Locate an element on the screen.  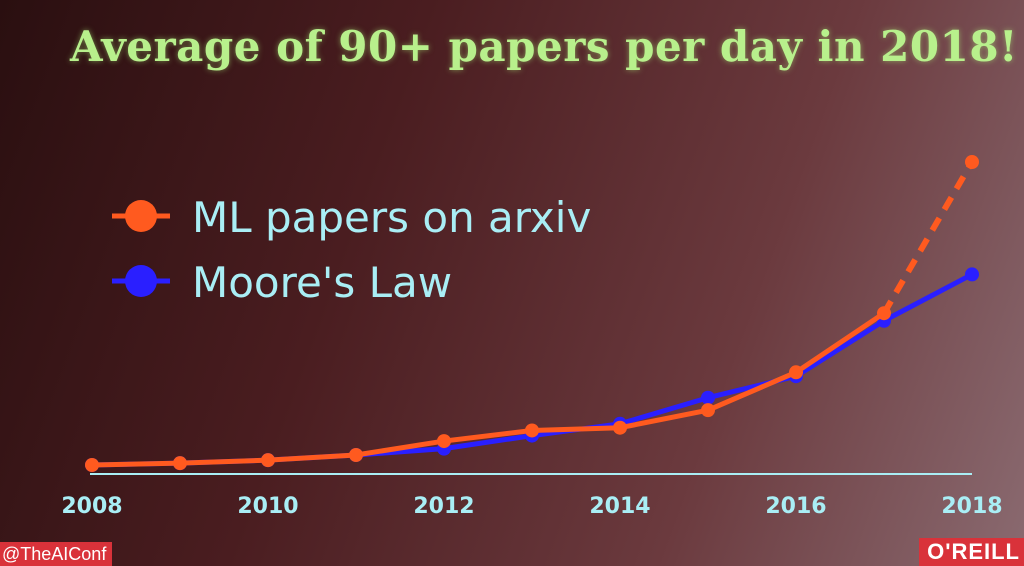
point-ml-2016 is located at coordinates (796, 372).